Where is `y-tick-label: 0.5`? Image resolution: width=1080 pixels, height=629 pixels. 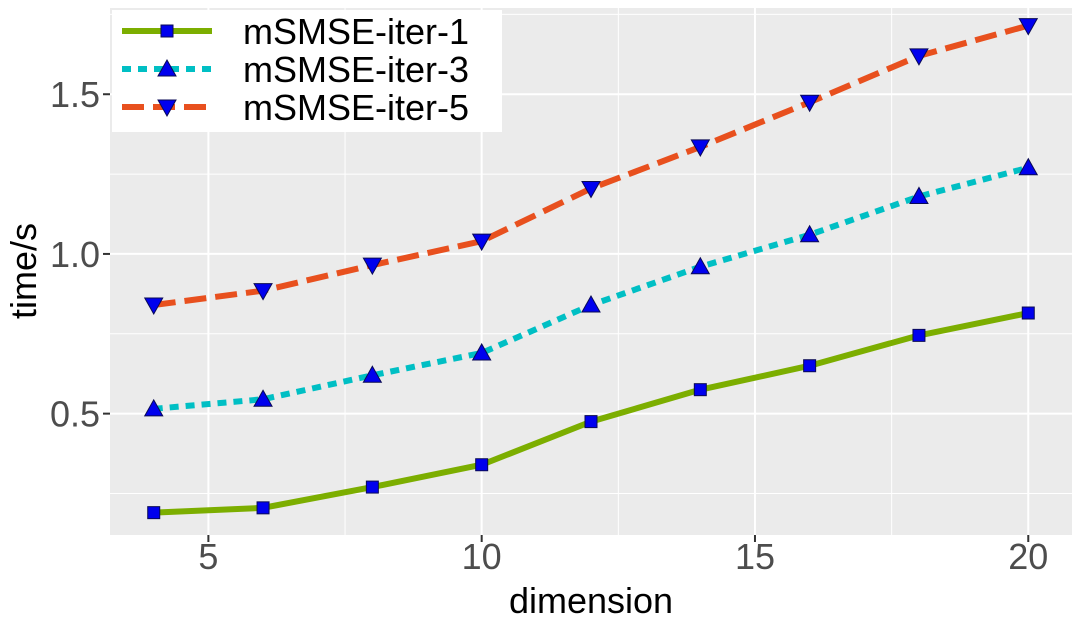
y-tick-label: 0.5 is located at coordinates (75, 414).